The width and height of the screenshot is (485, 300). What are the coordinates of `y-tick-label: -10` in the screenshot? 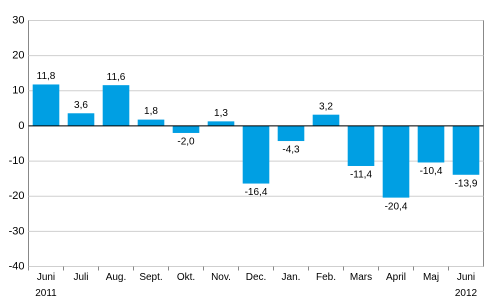 It's located at (17, 161).